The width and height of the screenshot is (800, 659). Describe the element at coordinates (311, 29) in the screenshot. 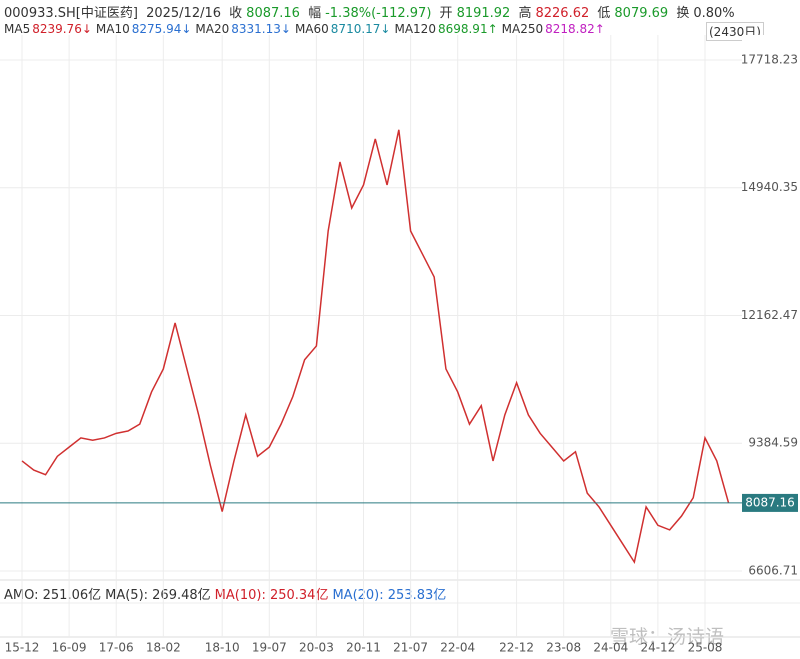

I see `ma-name: MA60` at that location.